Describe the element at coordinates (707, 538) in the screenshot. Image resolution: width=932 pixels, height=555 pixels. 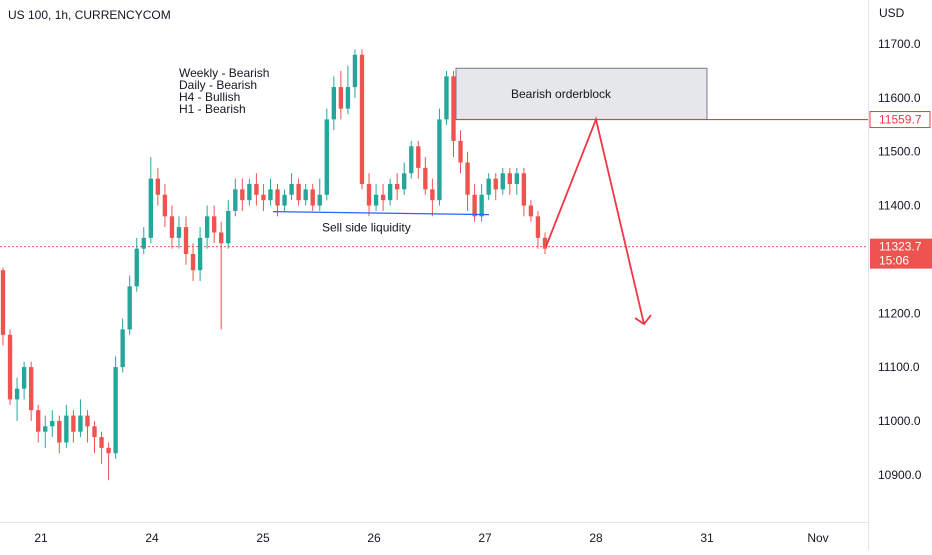
I see `time-tick-label: 31` at that location.